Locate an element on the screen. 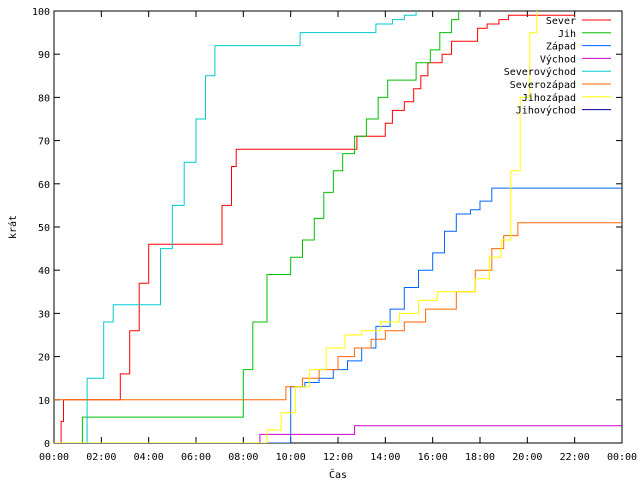 The image size is (640, 485). x-tick-label: 16:00 is located at coordinates (433, 457).